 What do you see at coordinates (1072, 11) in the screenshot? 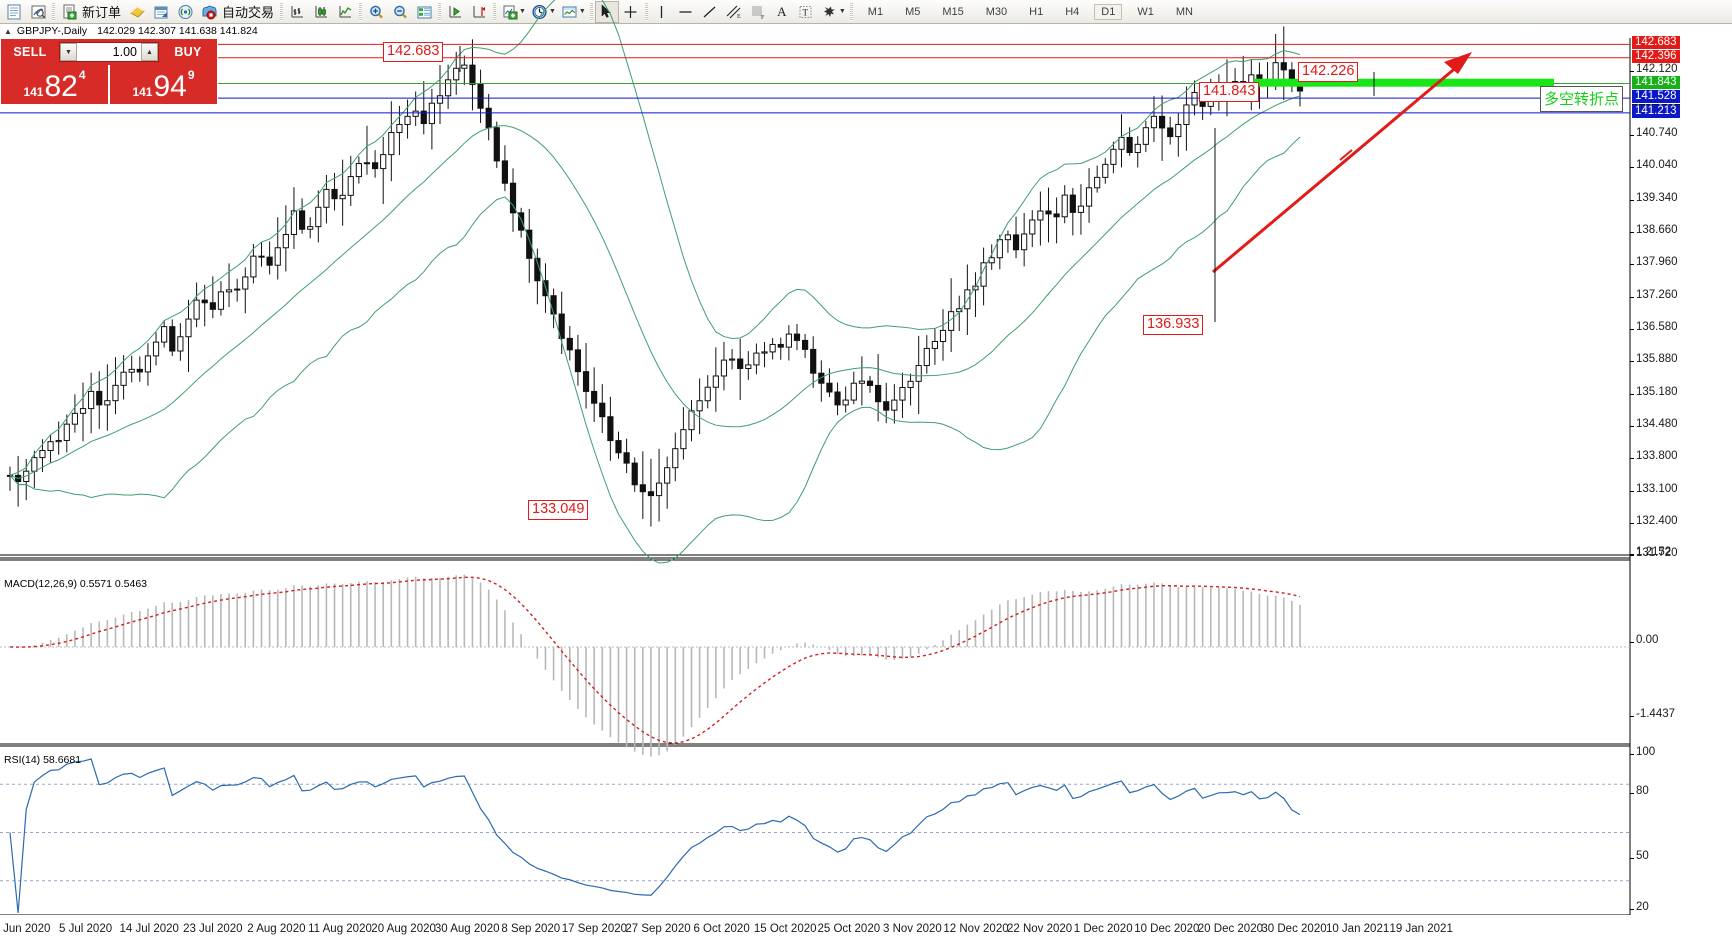
I see `timeframe-h4-button: H4` at bounding box center [1072, 11].